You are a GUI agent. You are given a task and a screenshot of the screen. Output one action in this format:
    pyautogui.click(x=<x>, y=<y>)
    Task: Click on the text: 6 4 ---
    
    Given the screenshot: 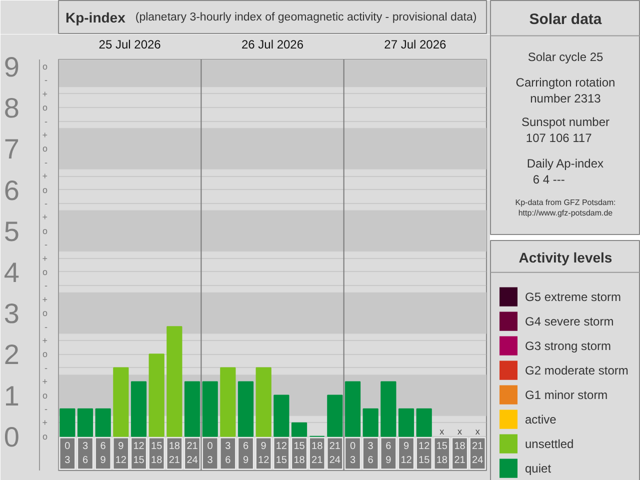 What is the action you would take?
    pyautogui.click(x=548, y=179)
    